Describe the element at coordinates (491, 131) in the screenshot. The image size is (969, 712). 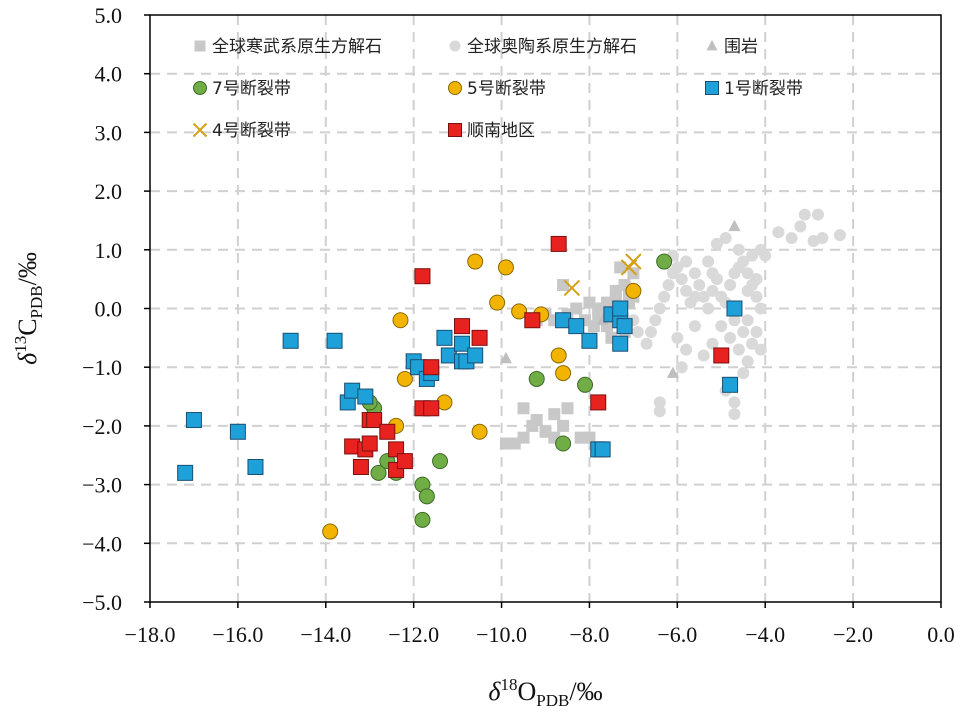
I see `legend-item: 顺南地区` at that location.